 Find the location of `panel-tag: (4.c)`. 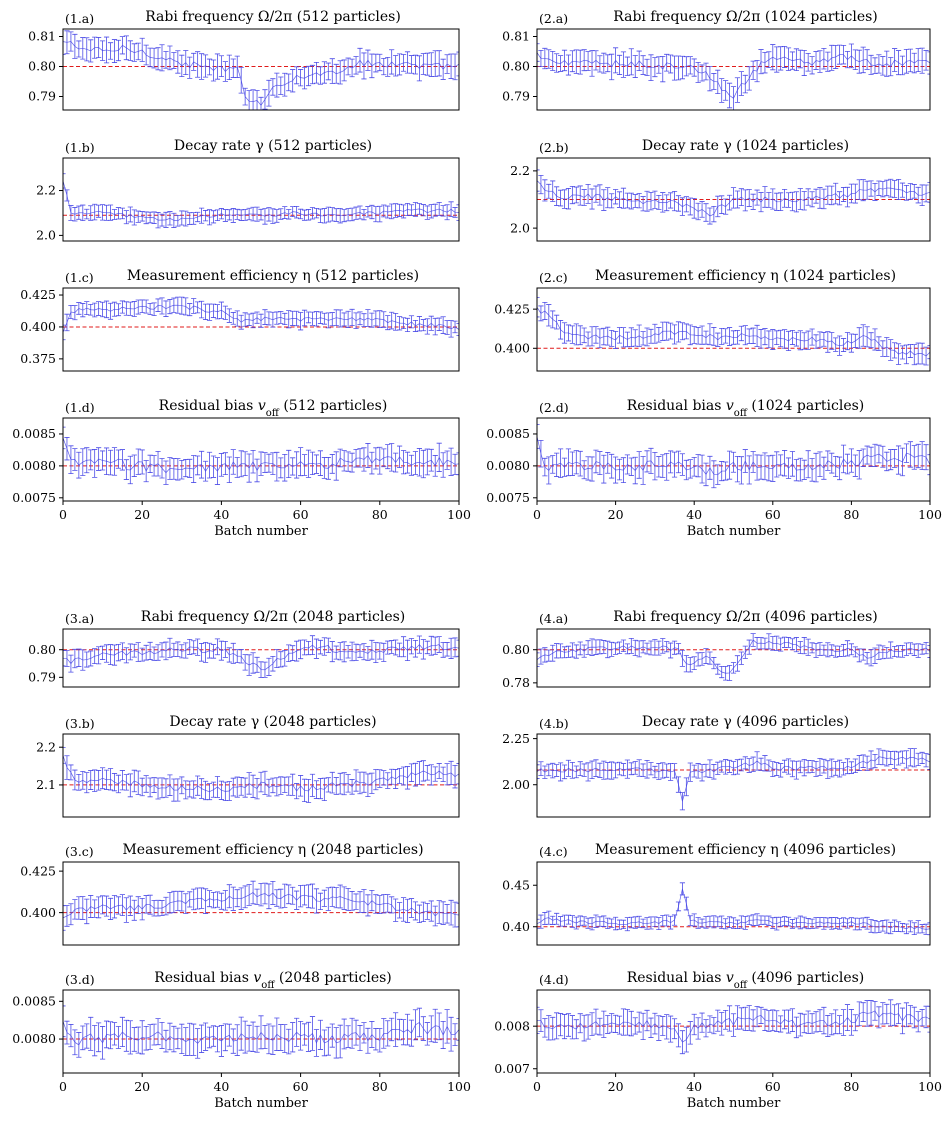

panel-tag: (4.c) is located at coordinates (553, 851).